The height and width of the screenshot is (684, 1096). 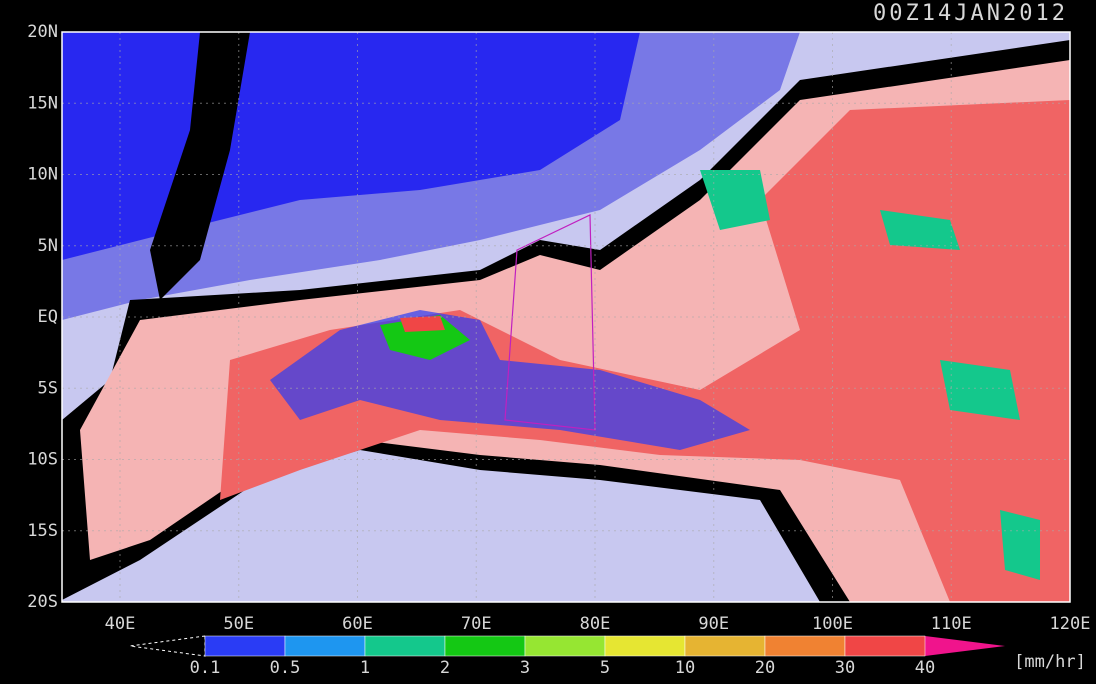 What do you see at coordinates (167, 646) in the screenshot?
I see `colorbar-low-arrow` at bounding box center [167, 646].